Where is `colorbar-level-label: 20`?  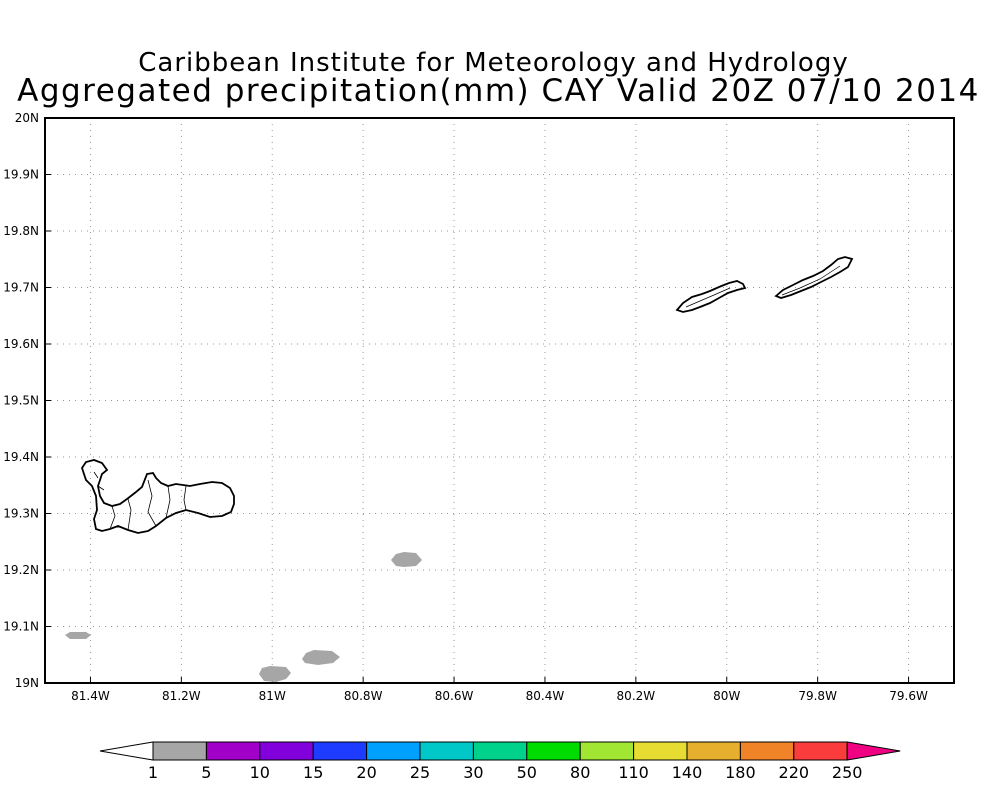
colorbar-level-label: 20 is located at coordinates (366, 772).